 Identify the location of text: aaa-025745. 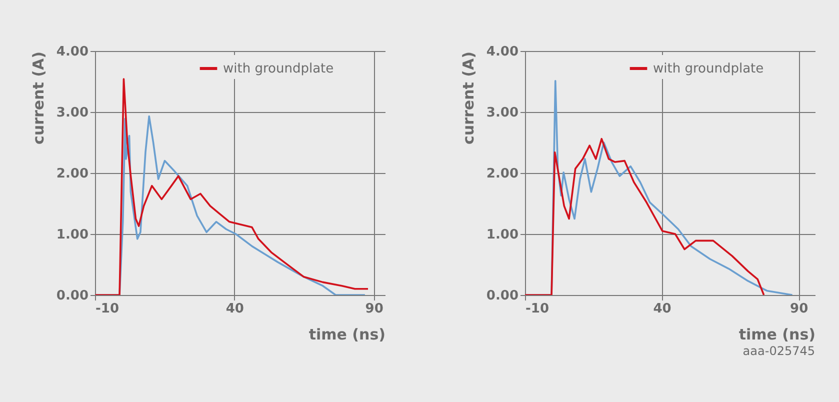
(778, 351).